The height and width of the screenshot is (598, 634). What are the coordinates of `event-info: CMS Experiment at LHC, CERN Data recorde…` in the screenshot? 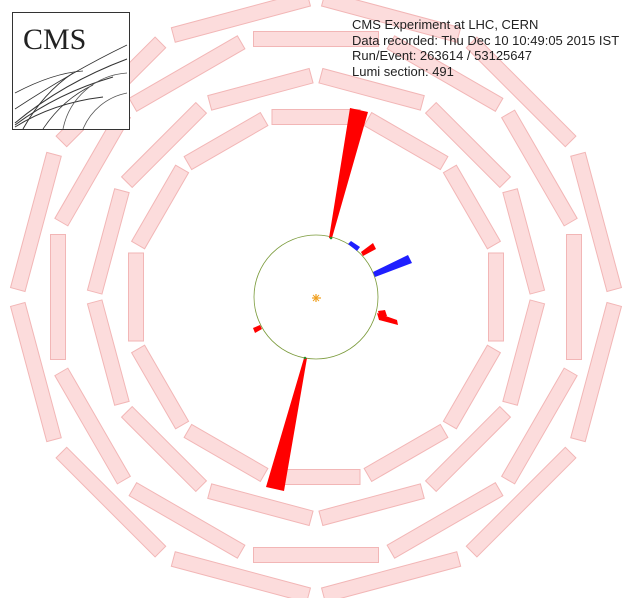 It's located at (485, 48).